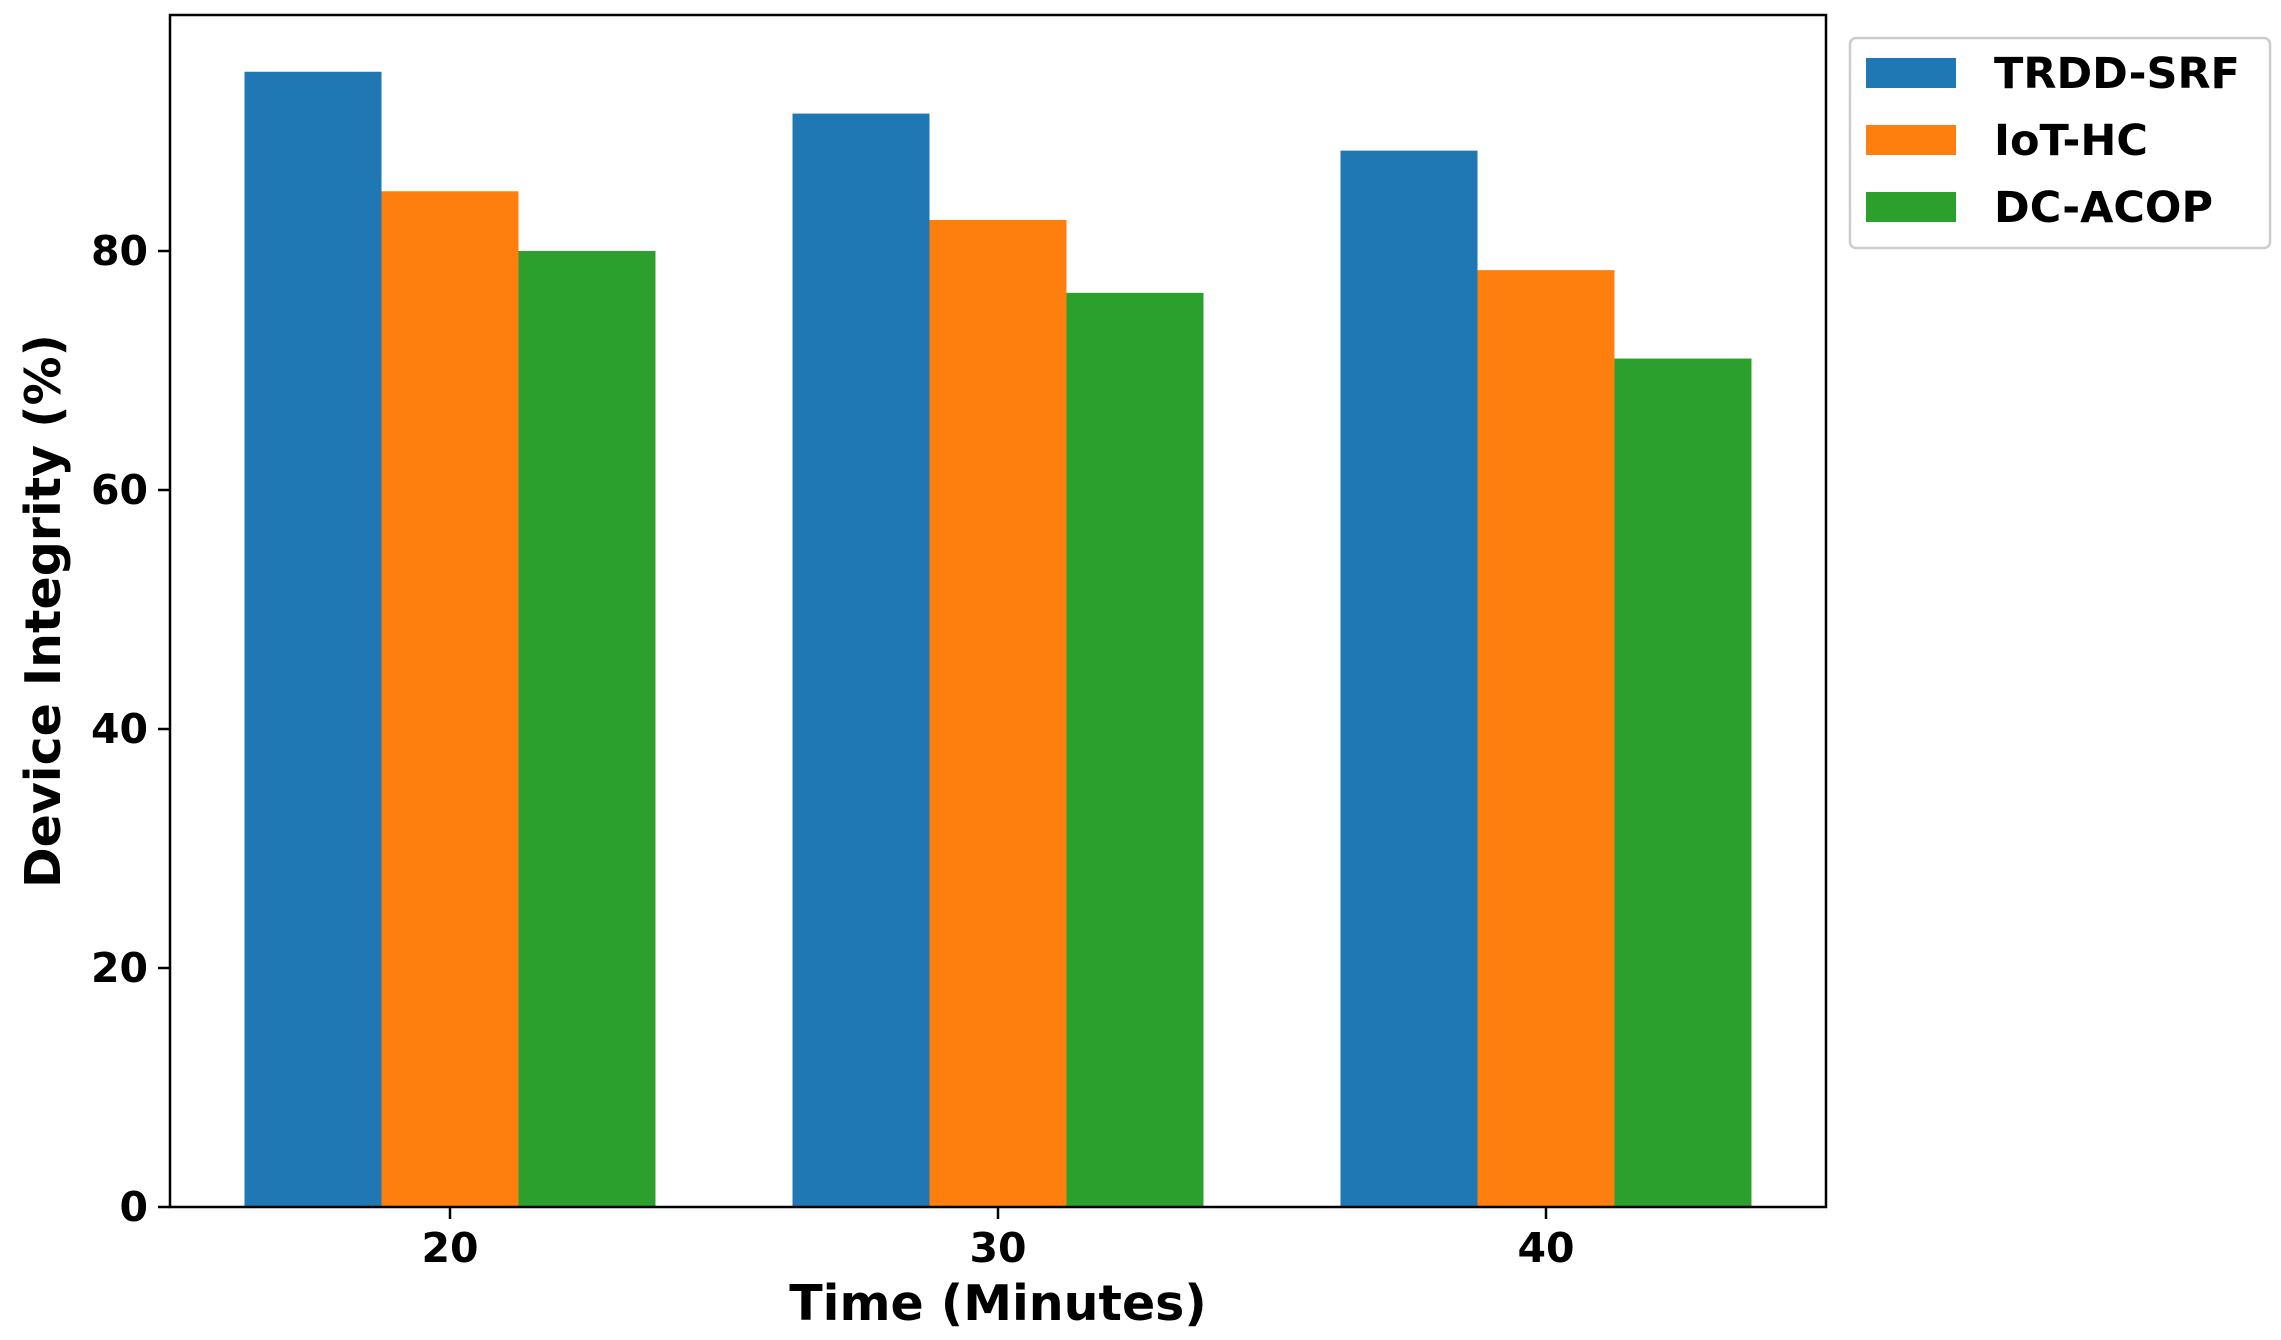 The width and height of the screenshot is (2281, 1340). Describe the element at coordinates (2117, 74) in the screenshot. I see `legend-label-trdd-srf: TRDD-SRF` at that location.